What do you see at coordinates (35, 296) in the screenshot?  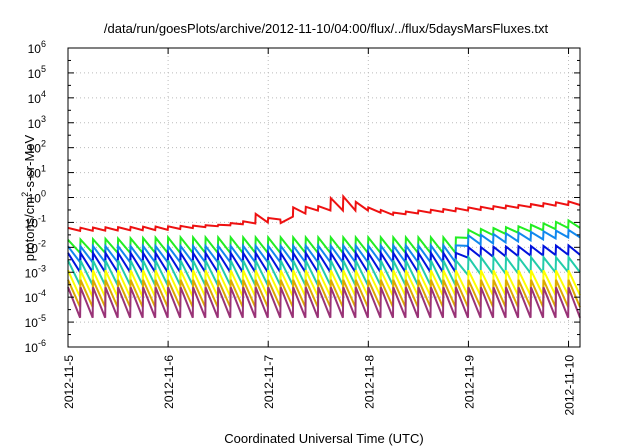 I see `y-tick-label: 10⁻⁴` at bounding box center [35, 296].